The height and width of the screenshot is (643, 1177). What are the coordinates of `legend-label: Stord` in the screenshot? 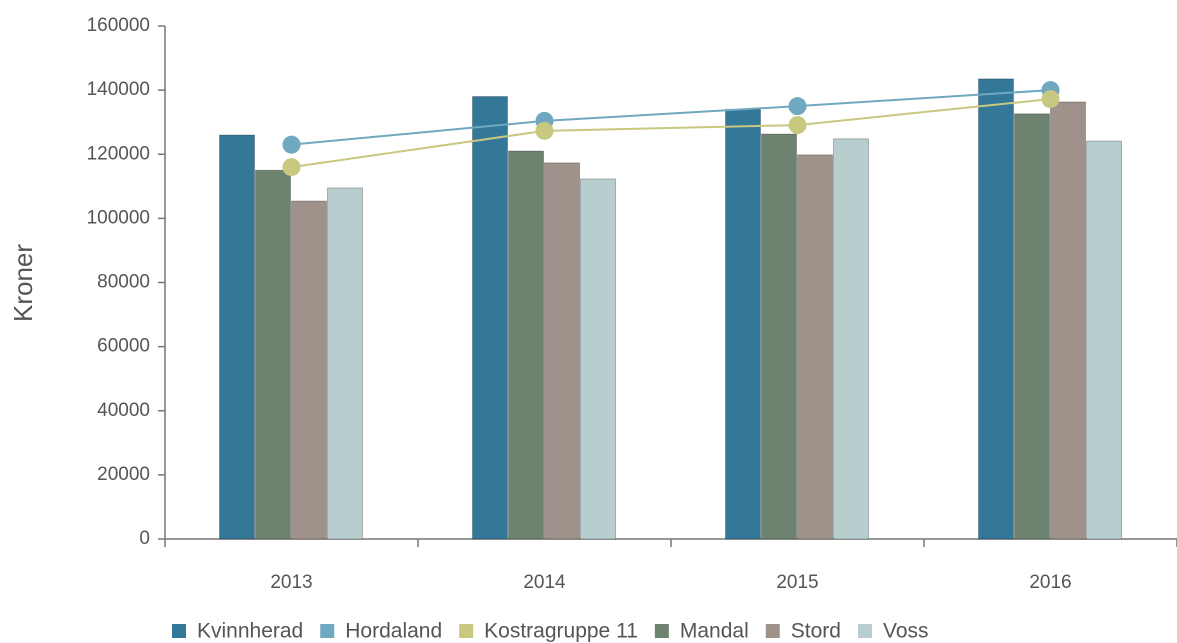 It's located at (816, 631).